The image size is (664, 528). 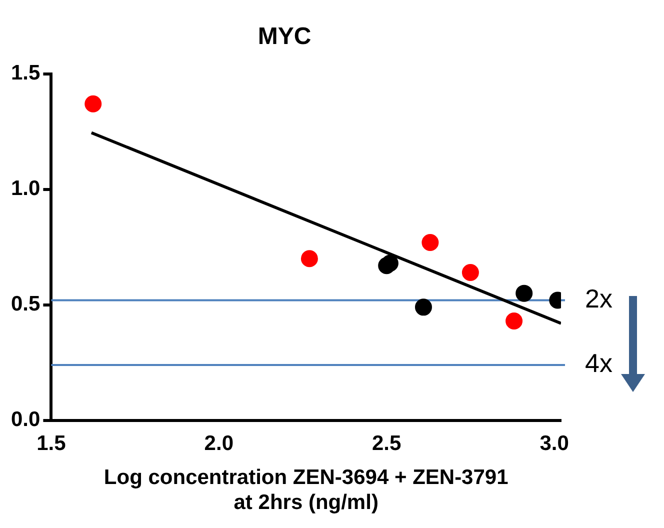 What do you see at coordinates (598, 298) in the screenshot?
I see `ref-line-label: 2x` at bounding box center [598, 298].